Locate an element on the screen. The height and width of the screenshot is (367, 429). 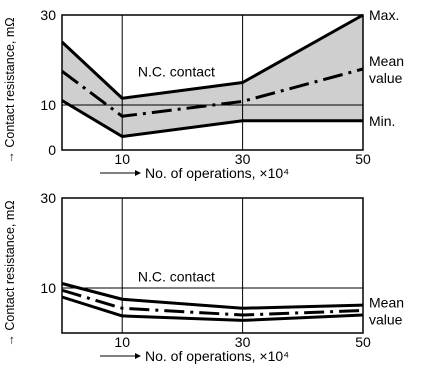
series-label: Min. is located at coordinates (382, 121).